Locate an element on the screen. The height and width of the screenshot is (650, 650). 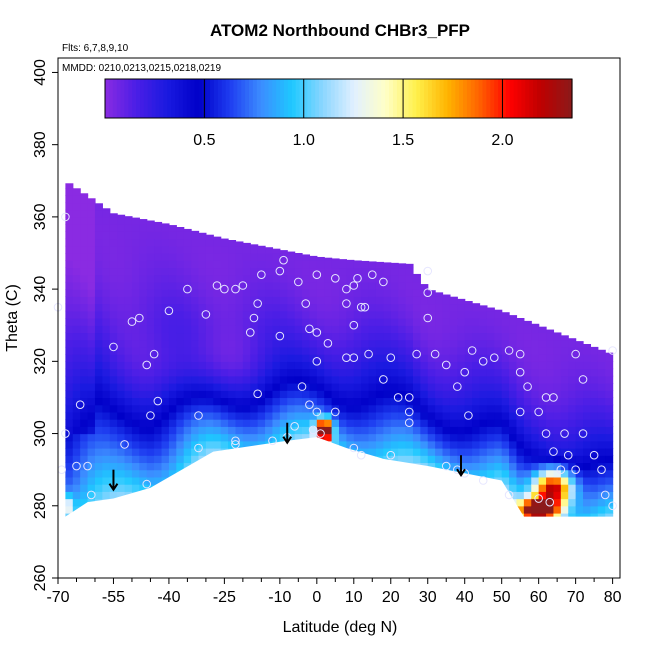
heat-cell-1913 is located at coordinates (520, 502).